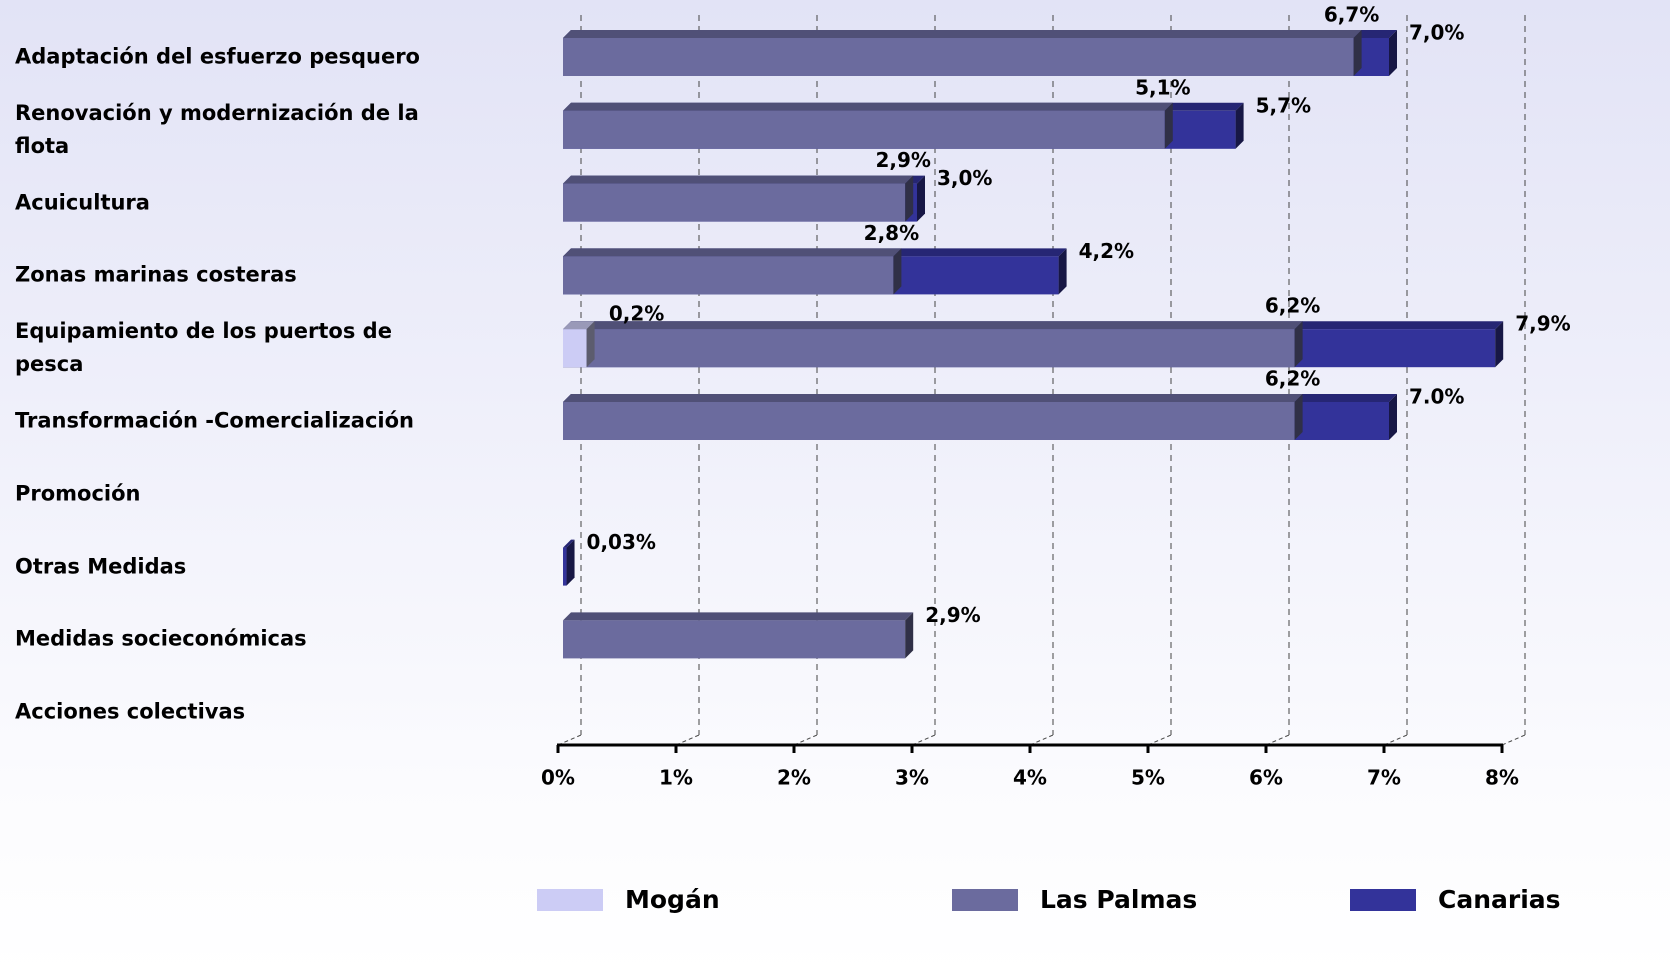  I want to click on legend-label: Mogán, so click(672, 899).